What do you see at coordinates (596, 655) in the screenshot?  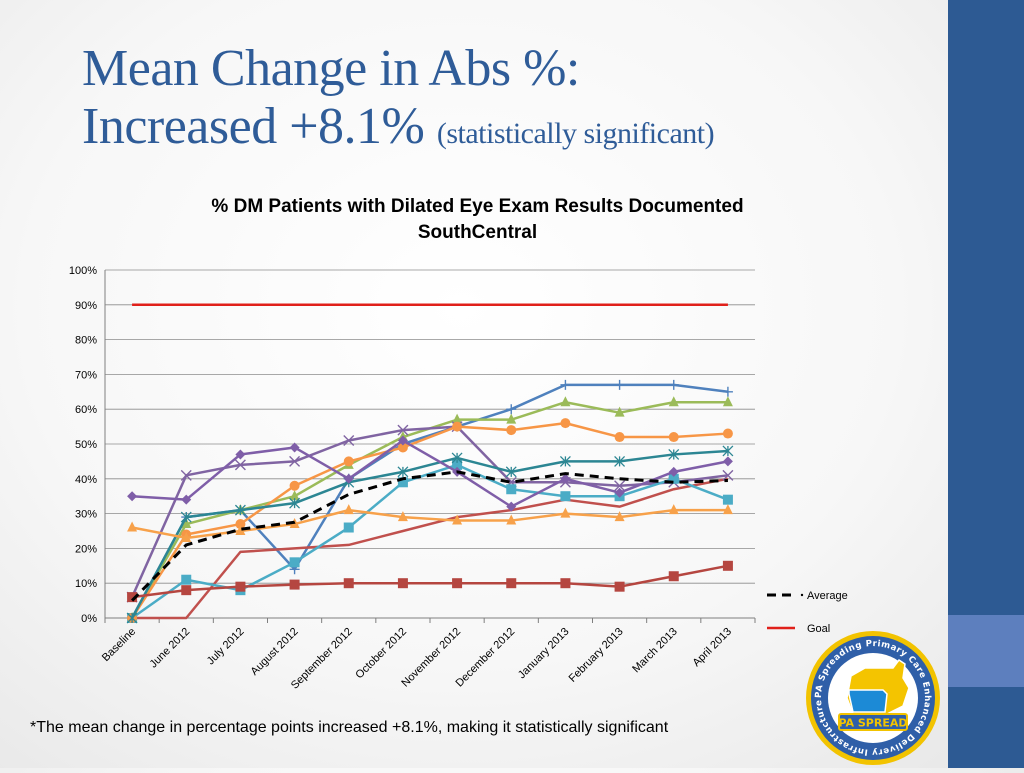 I see `x-tick-label: February 2013` at bounding box center [596, 655].